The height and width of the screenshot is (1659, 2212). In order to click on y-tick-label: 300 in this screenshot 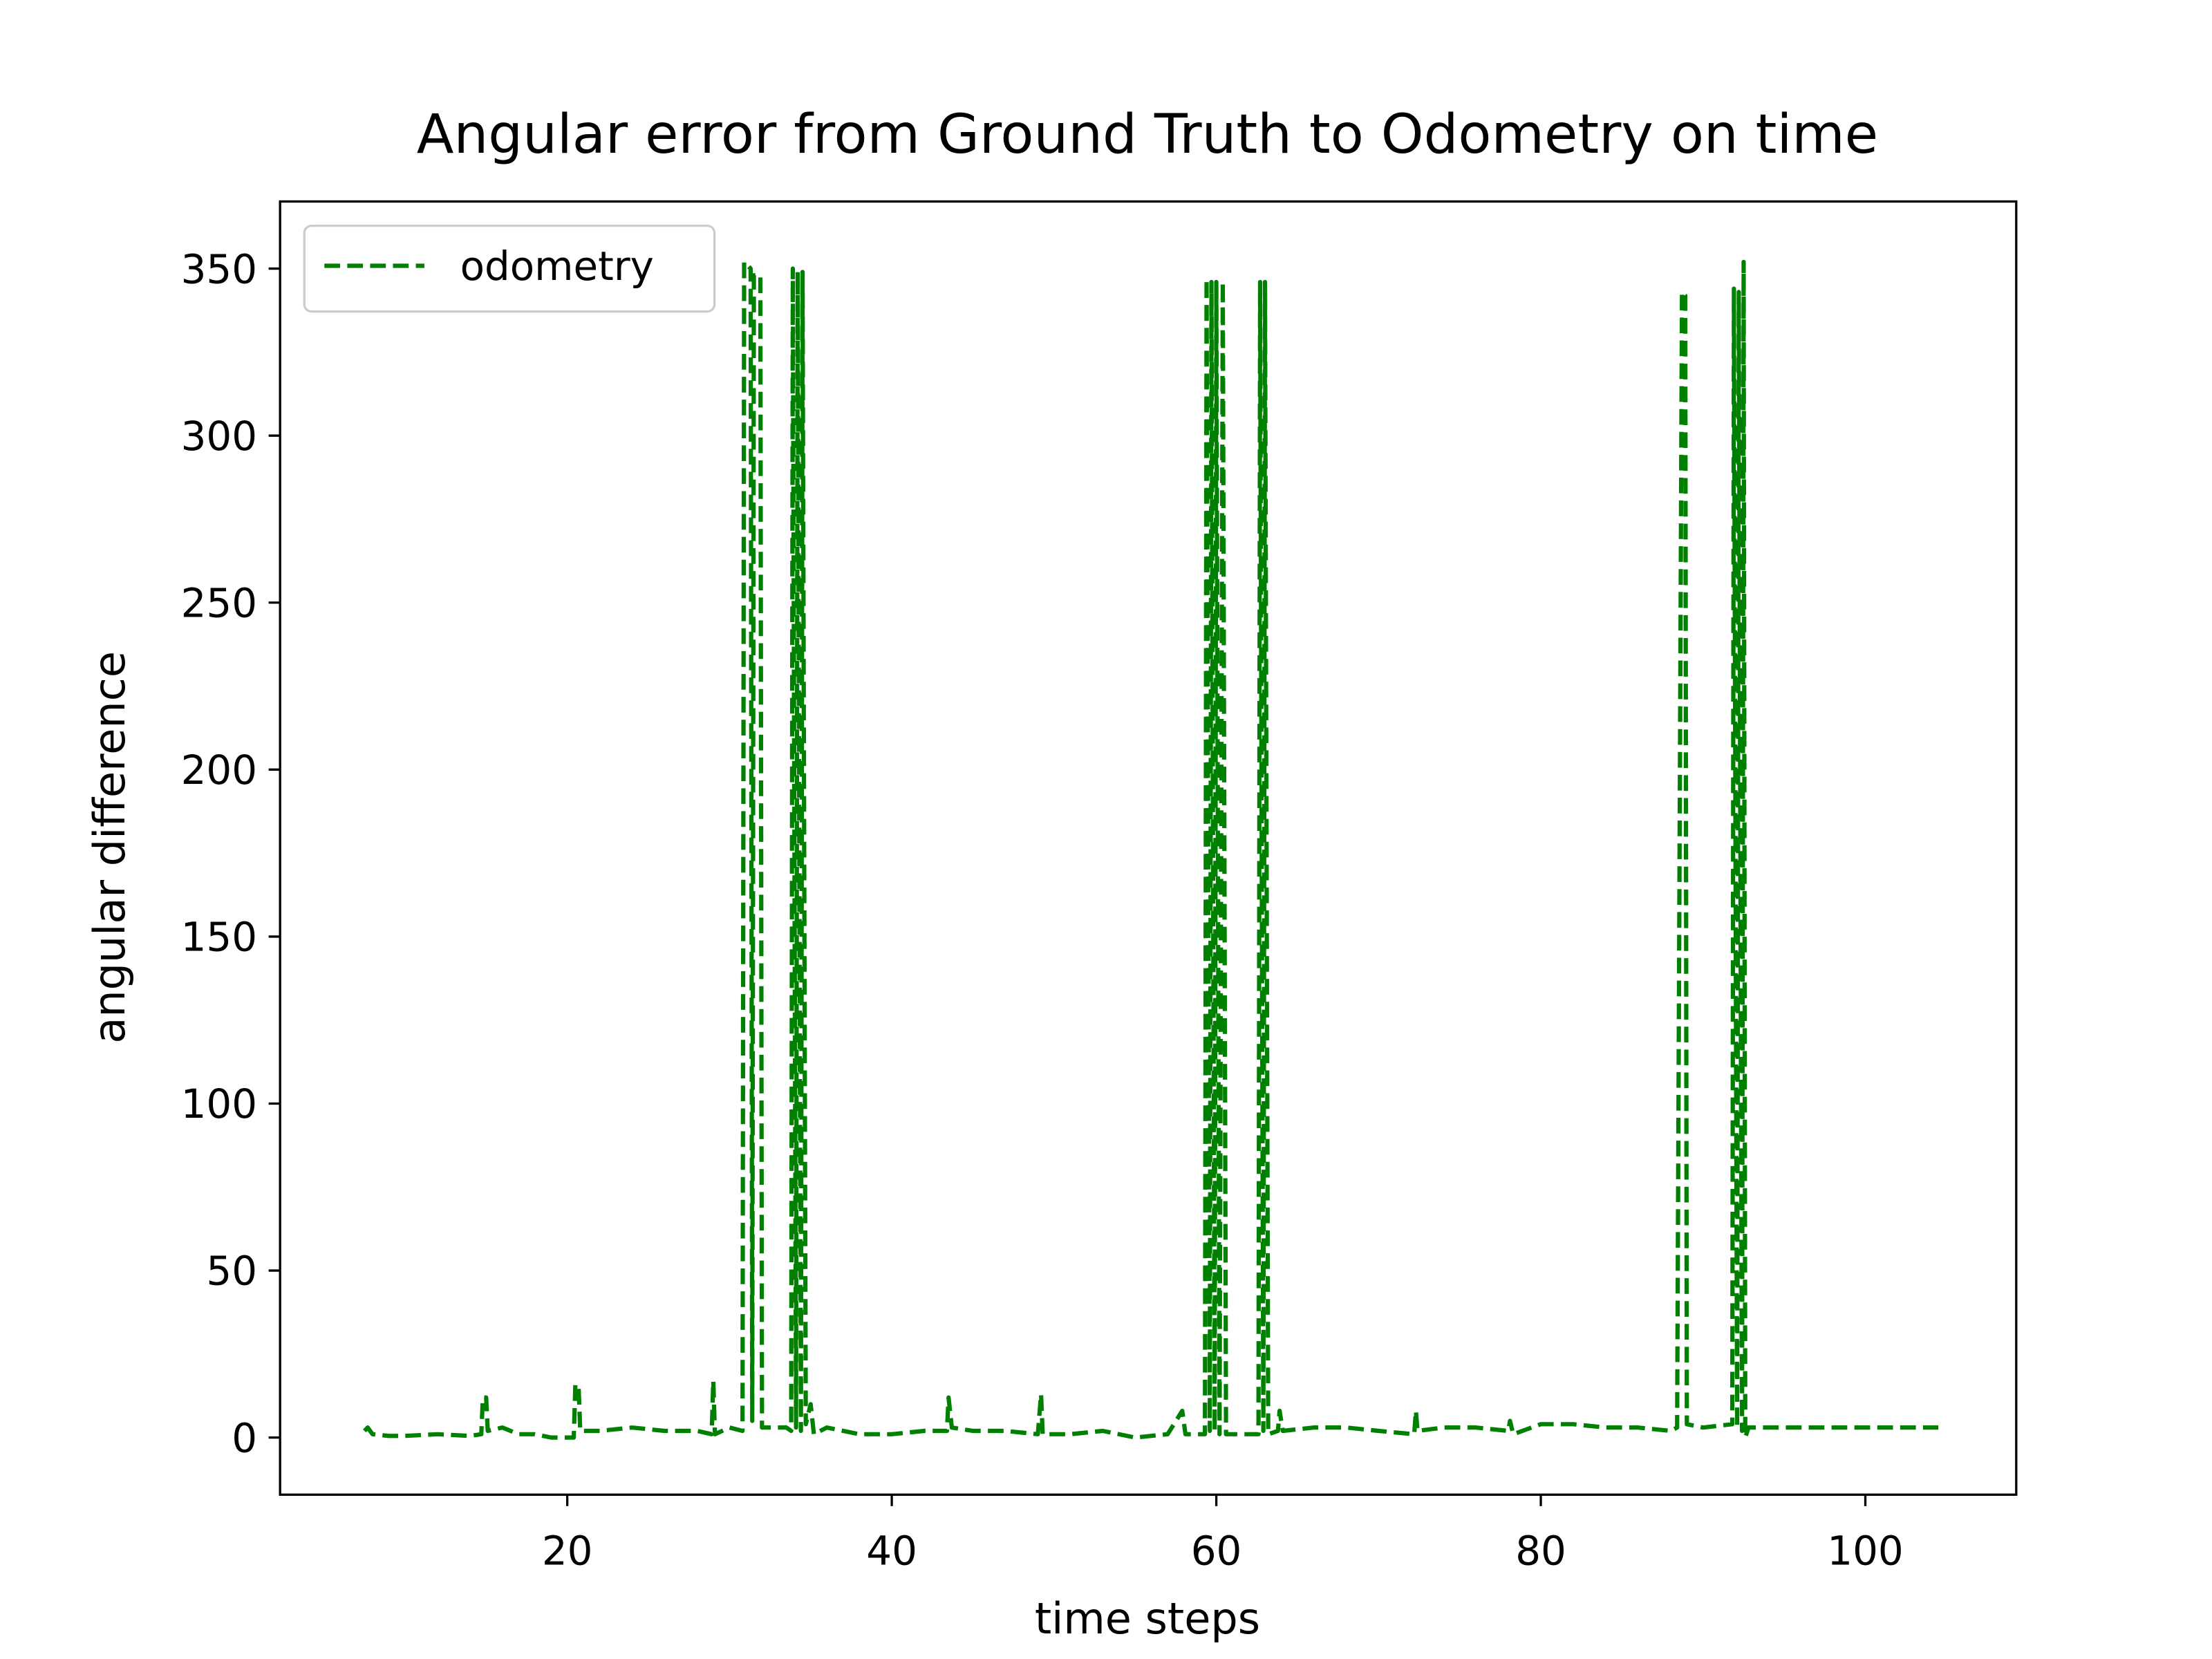, I will do `click(219, 436)`.